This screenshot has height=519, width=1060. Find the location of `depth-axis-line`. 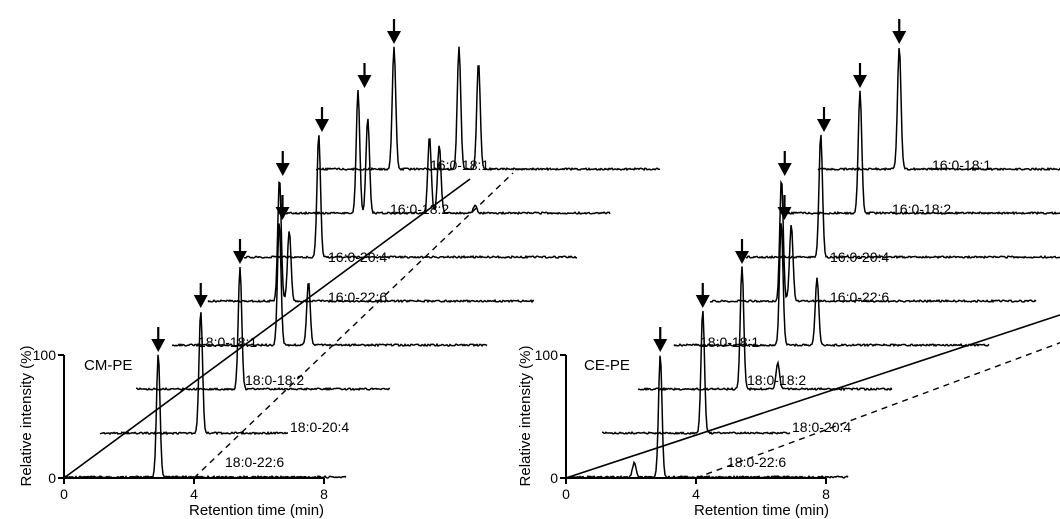

depth-axis-line is located at coordinates (812, 396).